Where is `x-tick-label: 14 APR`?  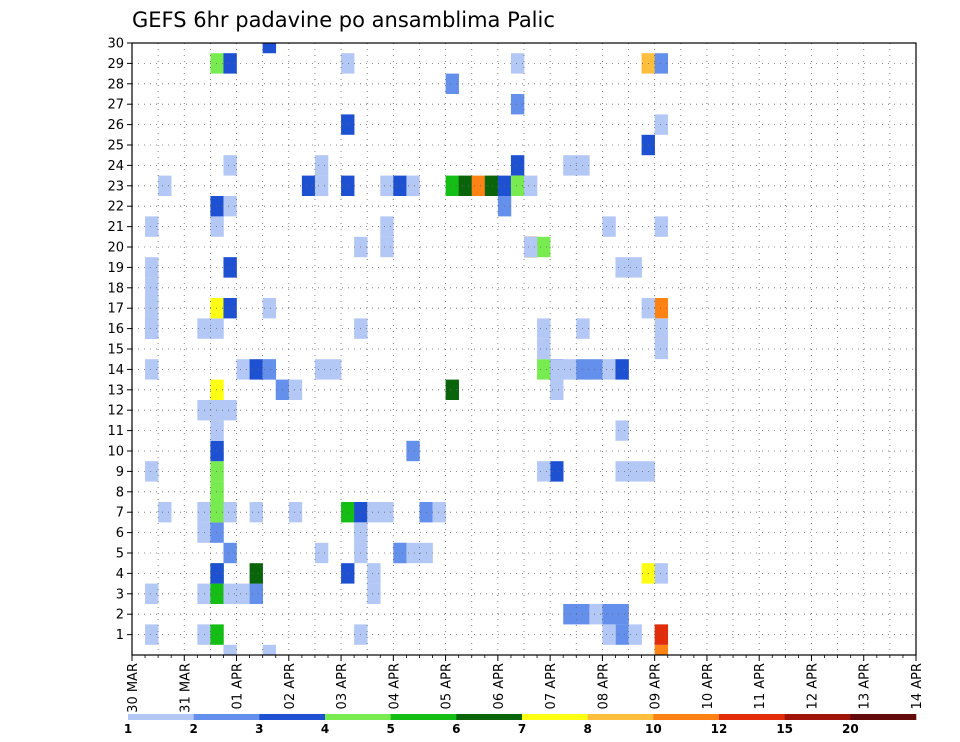 x-tick-label: 14 APR is located at coordinates (917, 686).